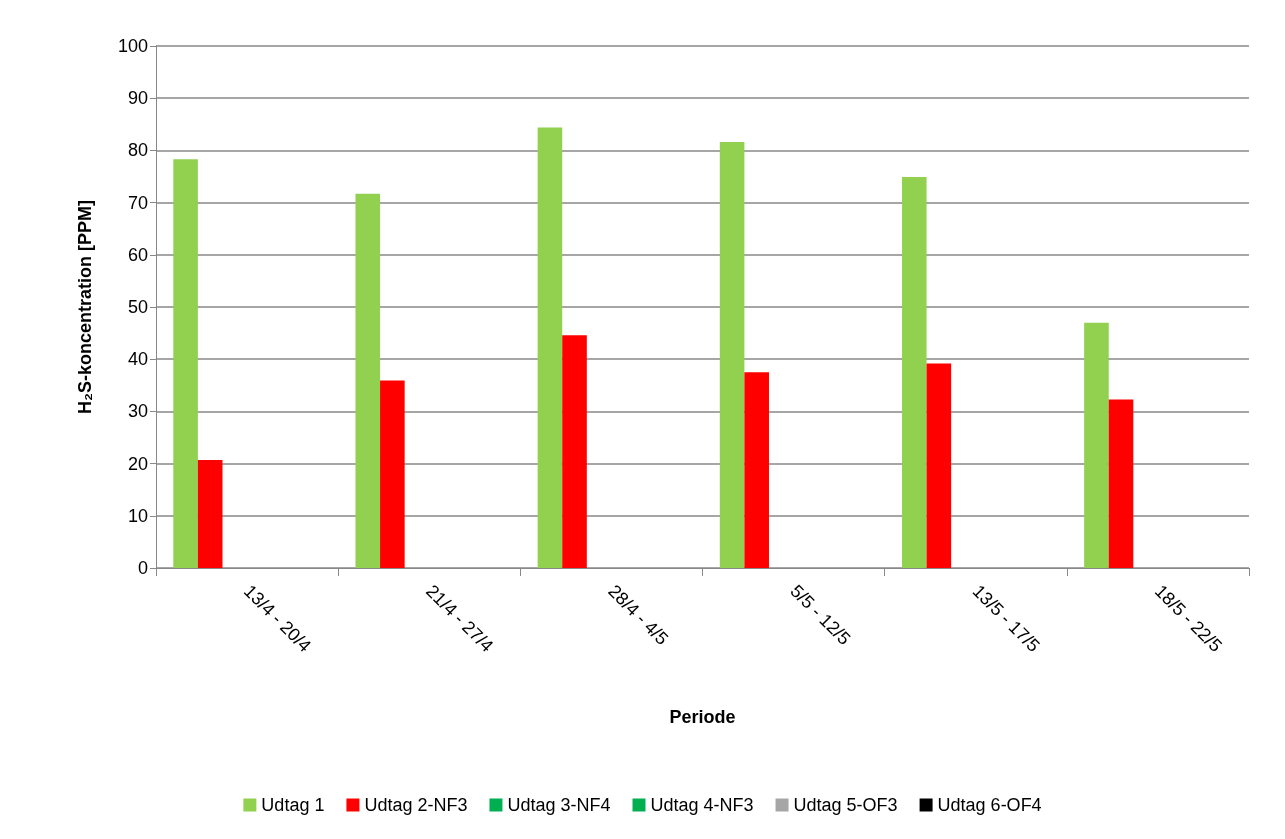 The height and width of the screenshot is (839, 1285). Describe the element at coordinates (820, 614) in the screenshot. I see `x-tick-label: 5/5 - 12/5` at that location.